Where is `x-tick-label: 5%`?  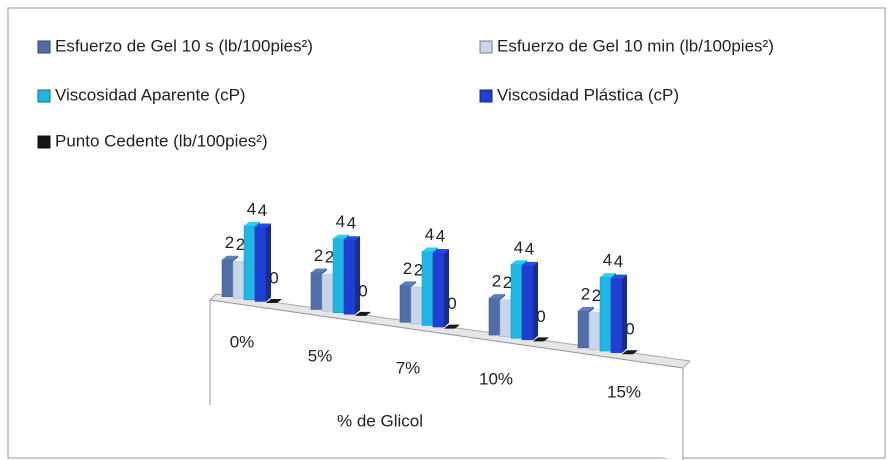
x-tick-label: 5% is located at coordinates (320, 355).